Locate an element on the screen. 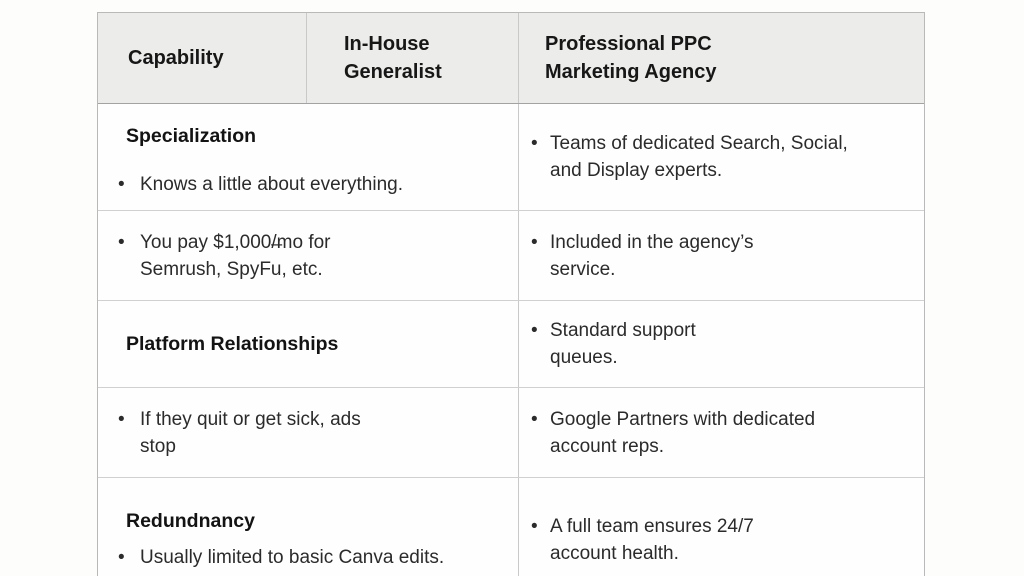 Image resolution: width=1024 pixels, height=576 pixels. bullet-item: • Standard support queues. is located at coordinates (721, 344).